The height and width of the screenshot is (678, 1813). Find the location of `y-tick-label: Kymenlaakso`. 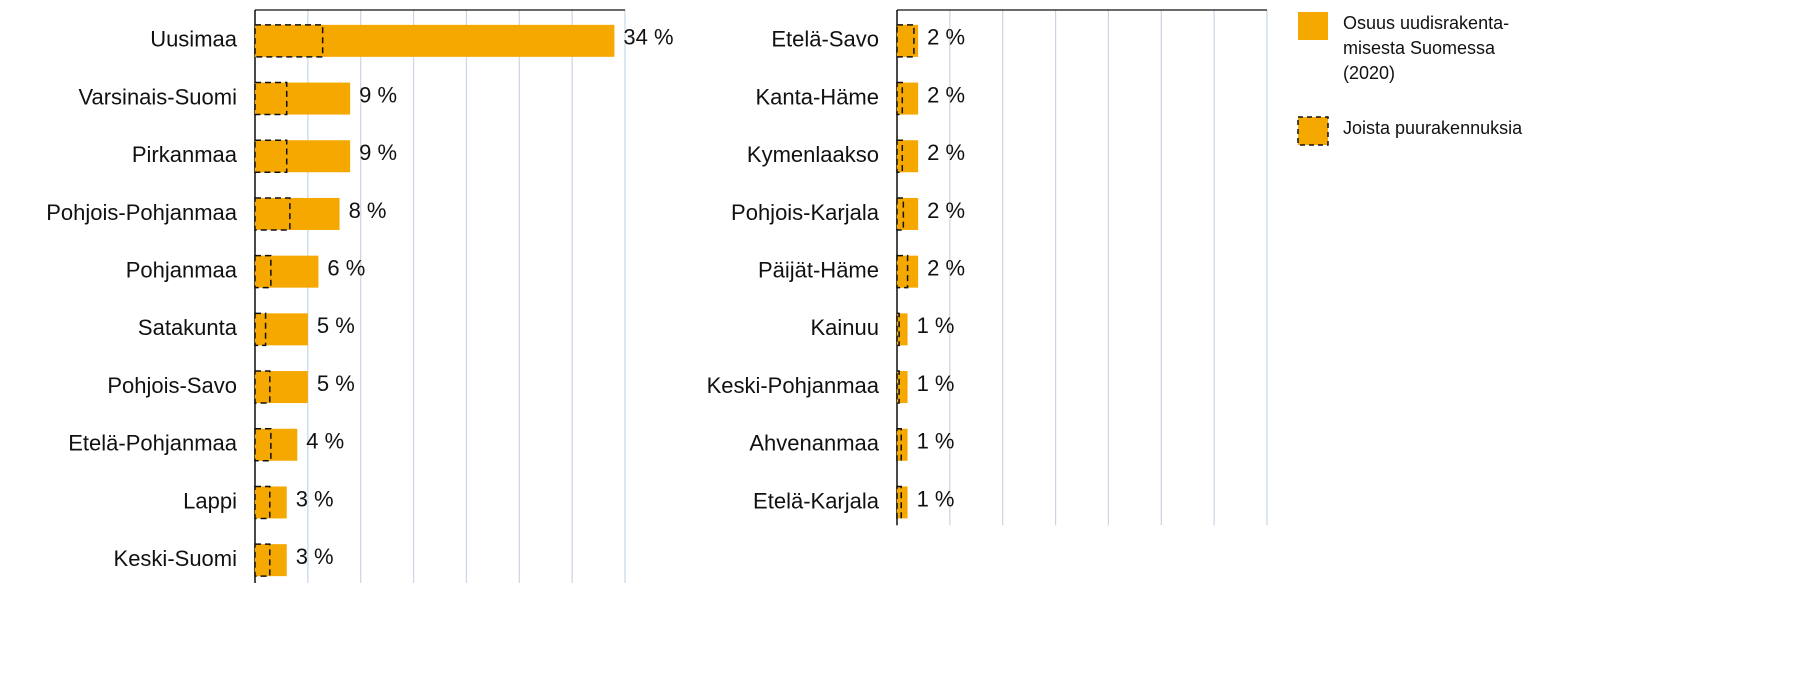

y-tick-label: Kymenlaakso is located at coordinates (813, 154).